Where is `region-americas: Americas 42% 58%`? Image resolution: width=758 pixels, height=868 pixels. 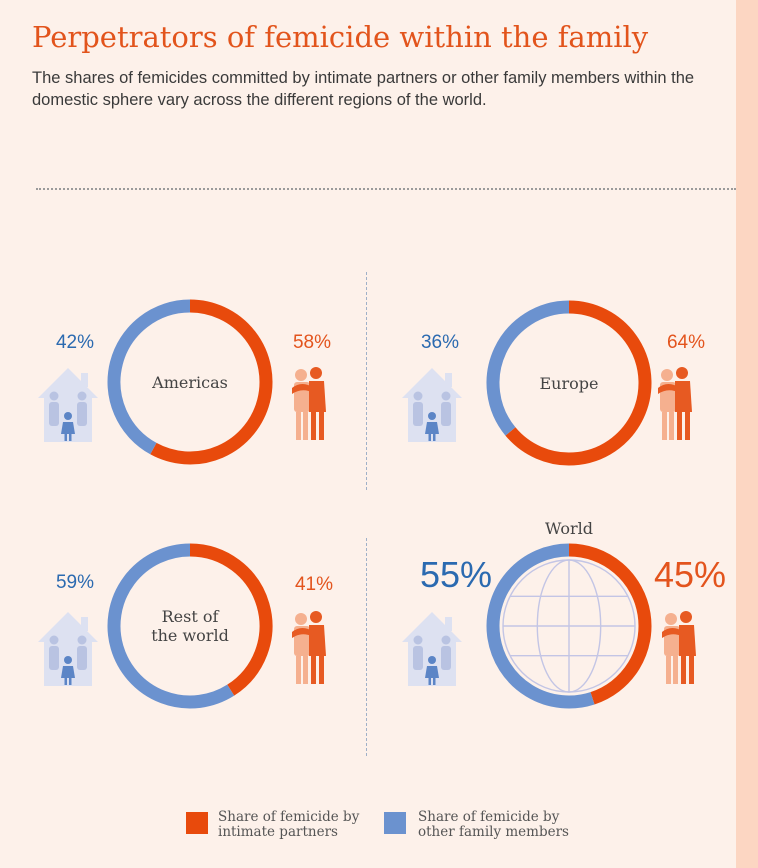
region-americas: Americas 42% 58% is located at coordinates (184, 382).